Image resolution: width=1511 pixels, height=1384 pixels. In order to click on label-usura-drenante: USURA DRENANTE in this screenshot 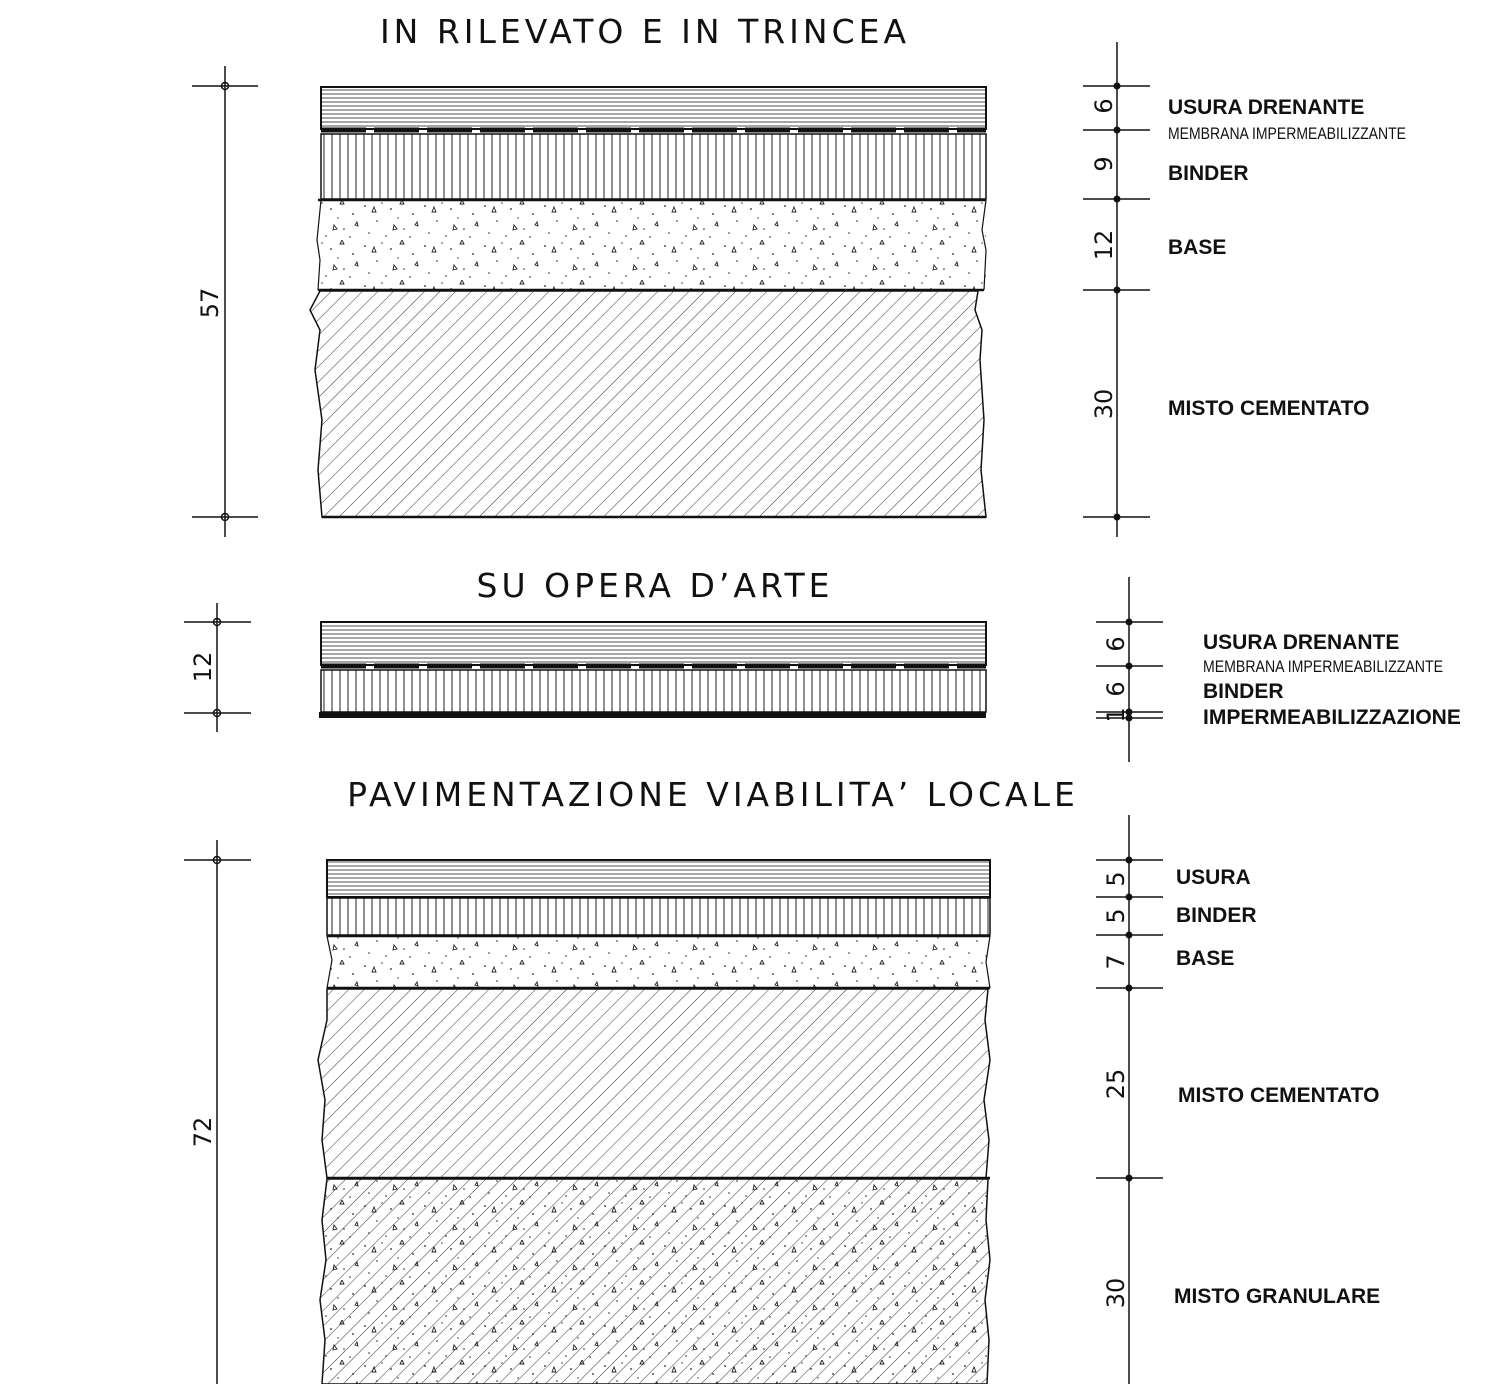, I will do `click(1266, 107)`.